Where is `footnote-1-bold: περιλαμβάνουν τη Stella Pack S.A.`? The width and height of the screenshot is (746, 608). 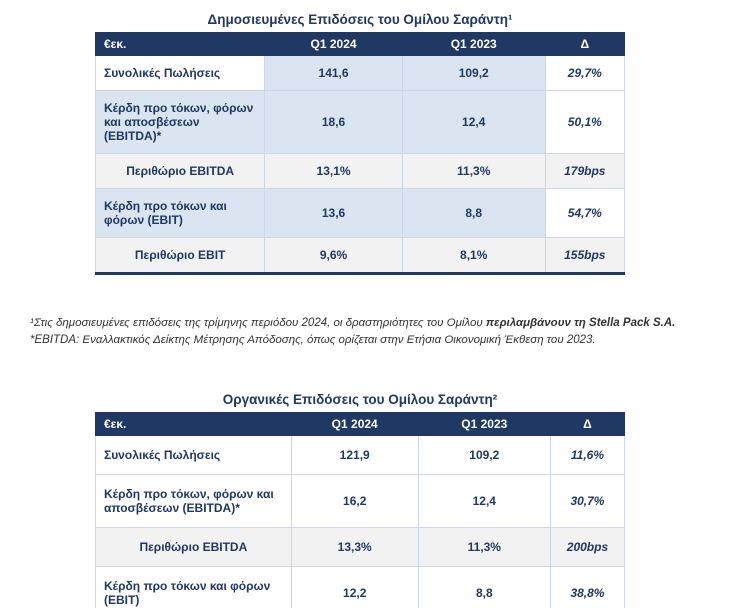 footnote-1-bold: περιλαμβάνουν τη Stella Pack S.A. is located at coordinates (580, 323).